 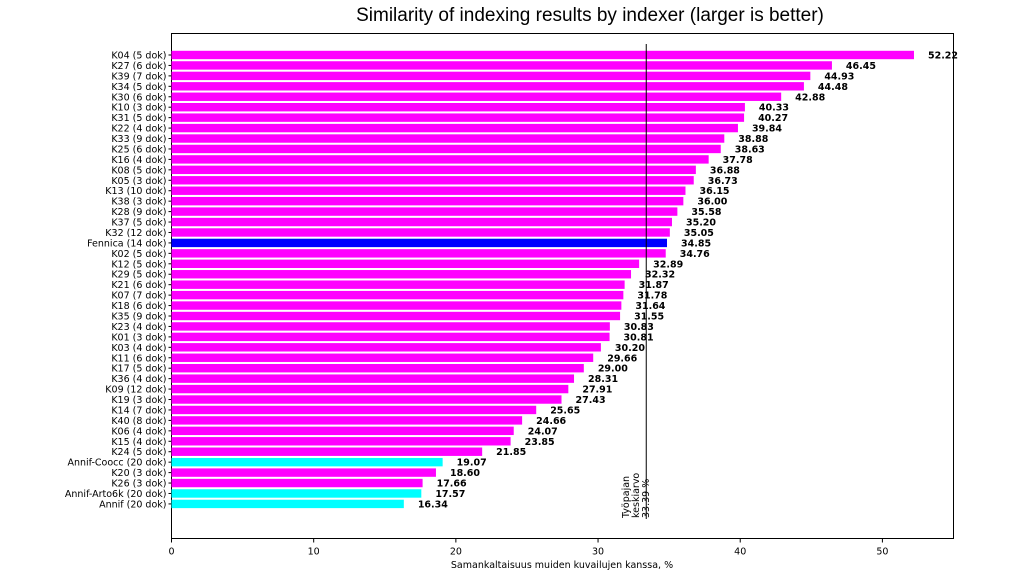 I want to click on value-label: 37.78, so click(x=738, y=160).